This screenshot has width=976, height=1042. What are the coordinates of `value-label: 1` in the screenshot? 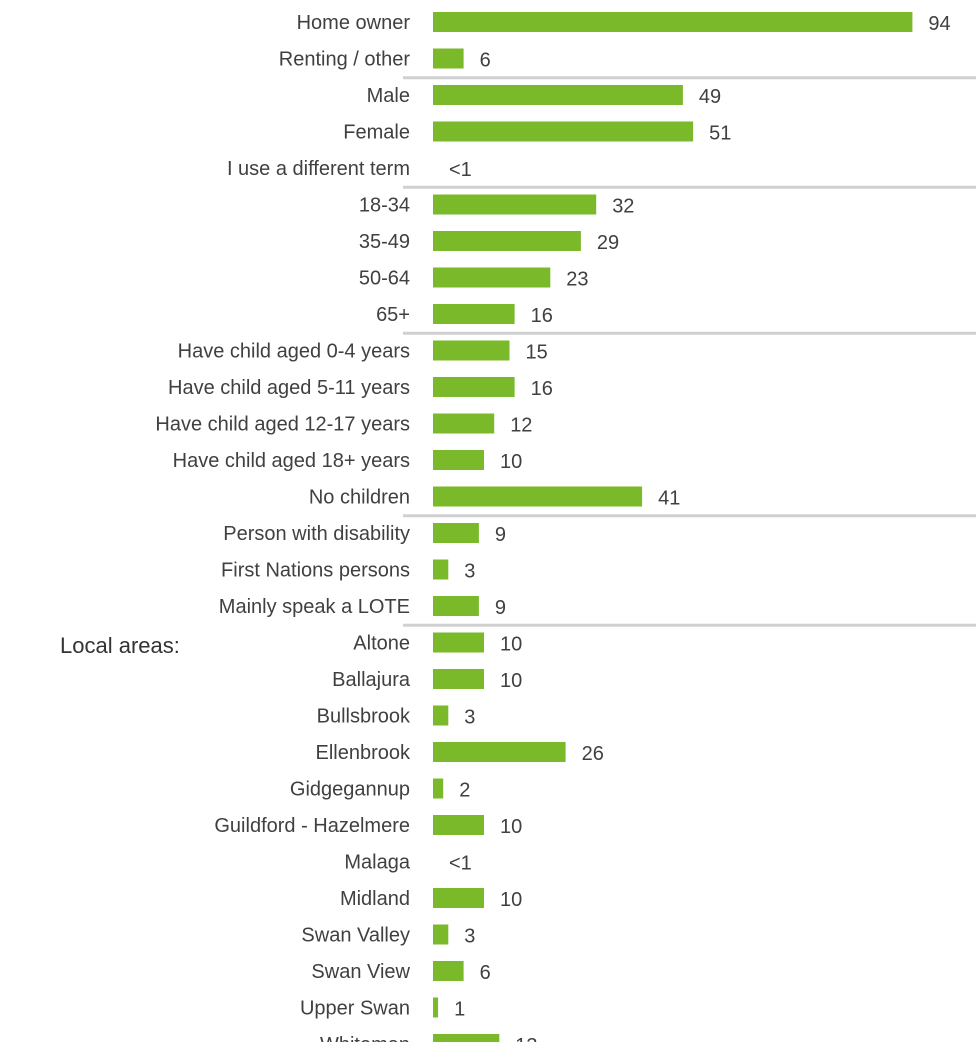 It's located at (459, 1010).